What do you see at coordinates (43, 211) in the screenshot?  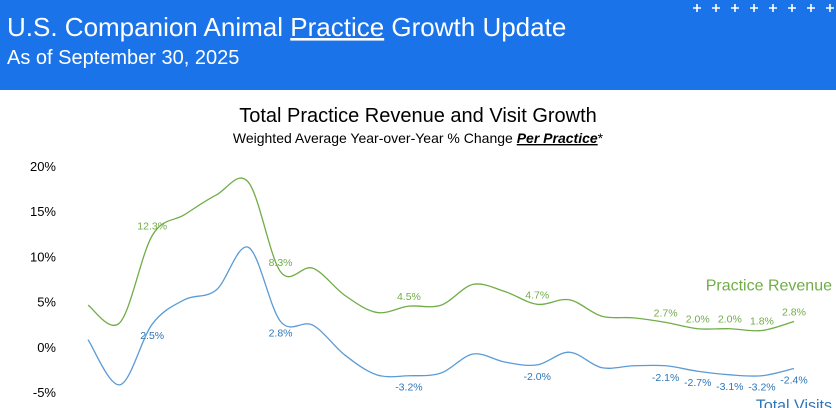 I see `y-tick-label: 15%` at bounding box center [43, 211].